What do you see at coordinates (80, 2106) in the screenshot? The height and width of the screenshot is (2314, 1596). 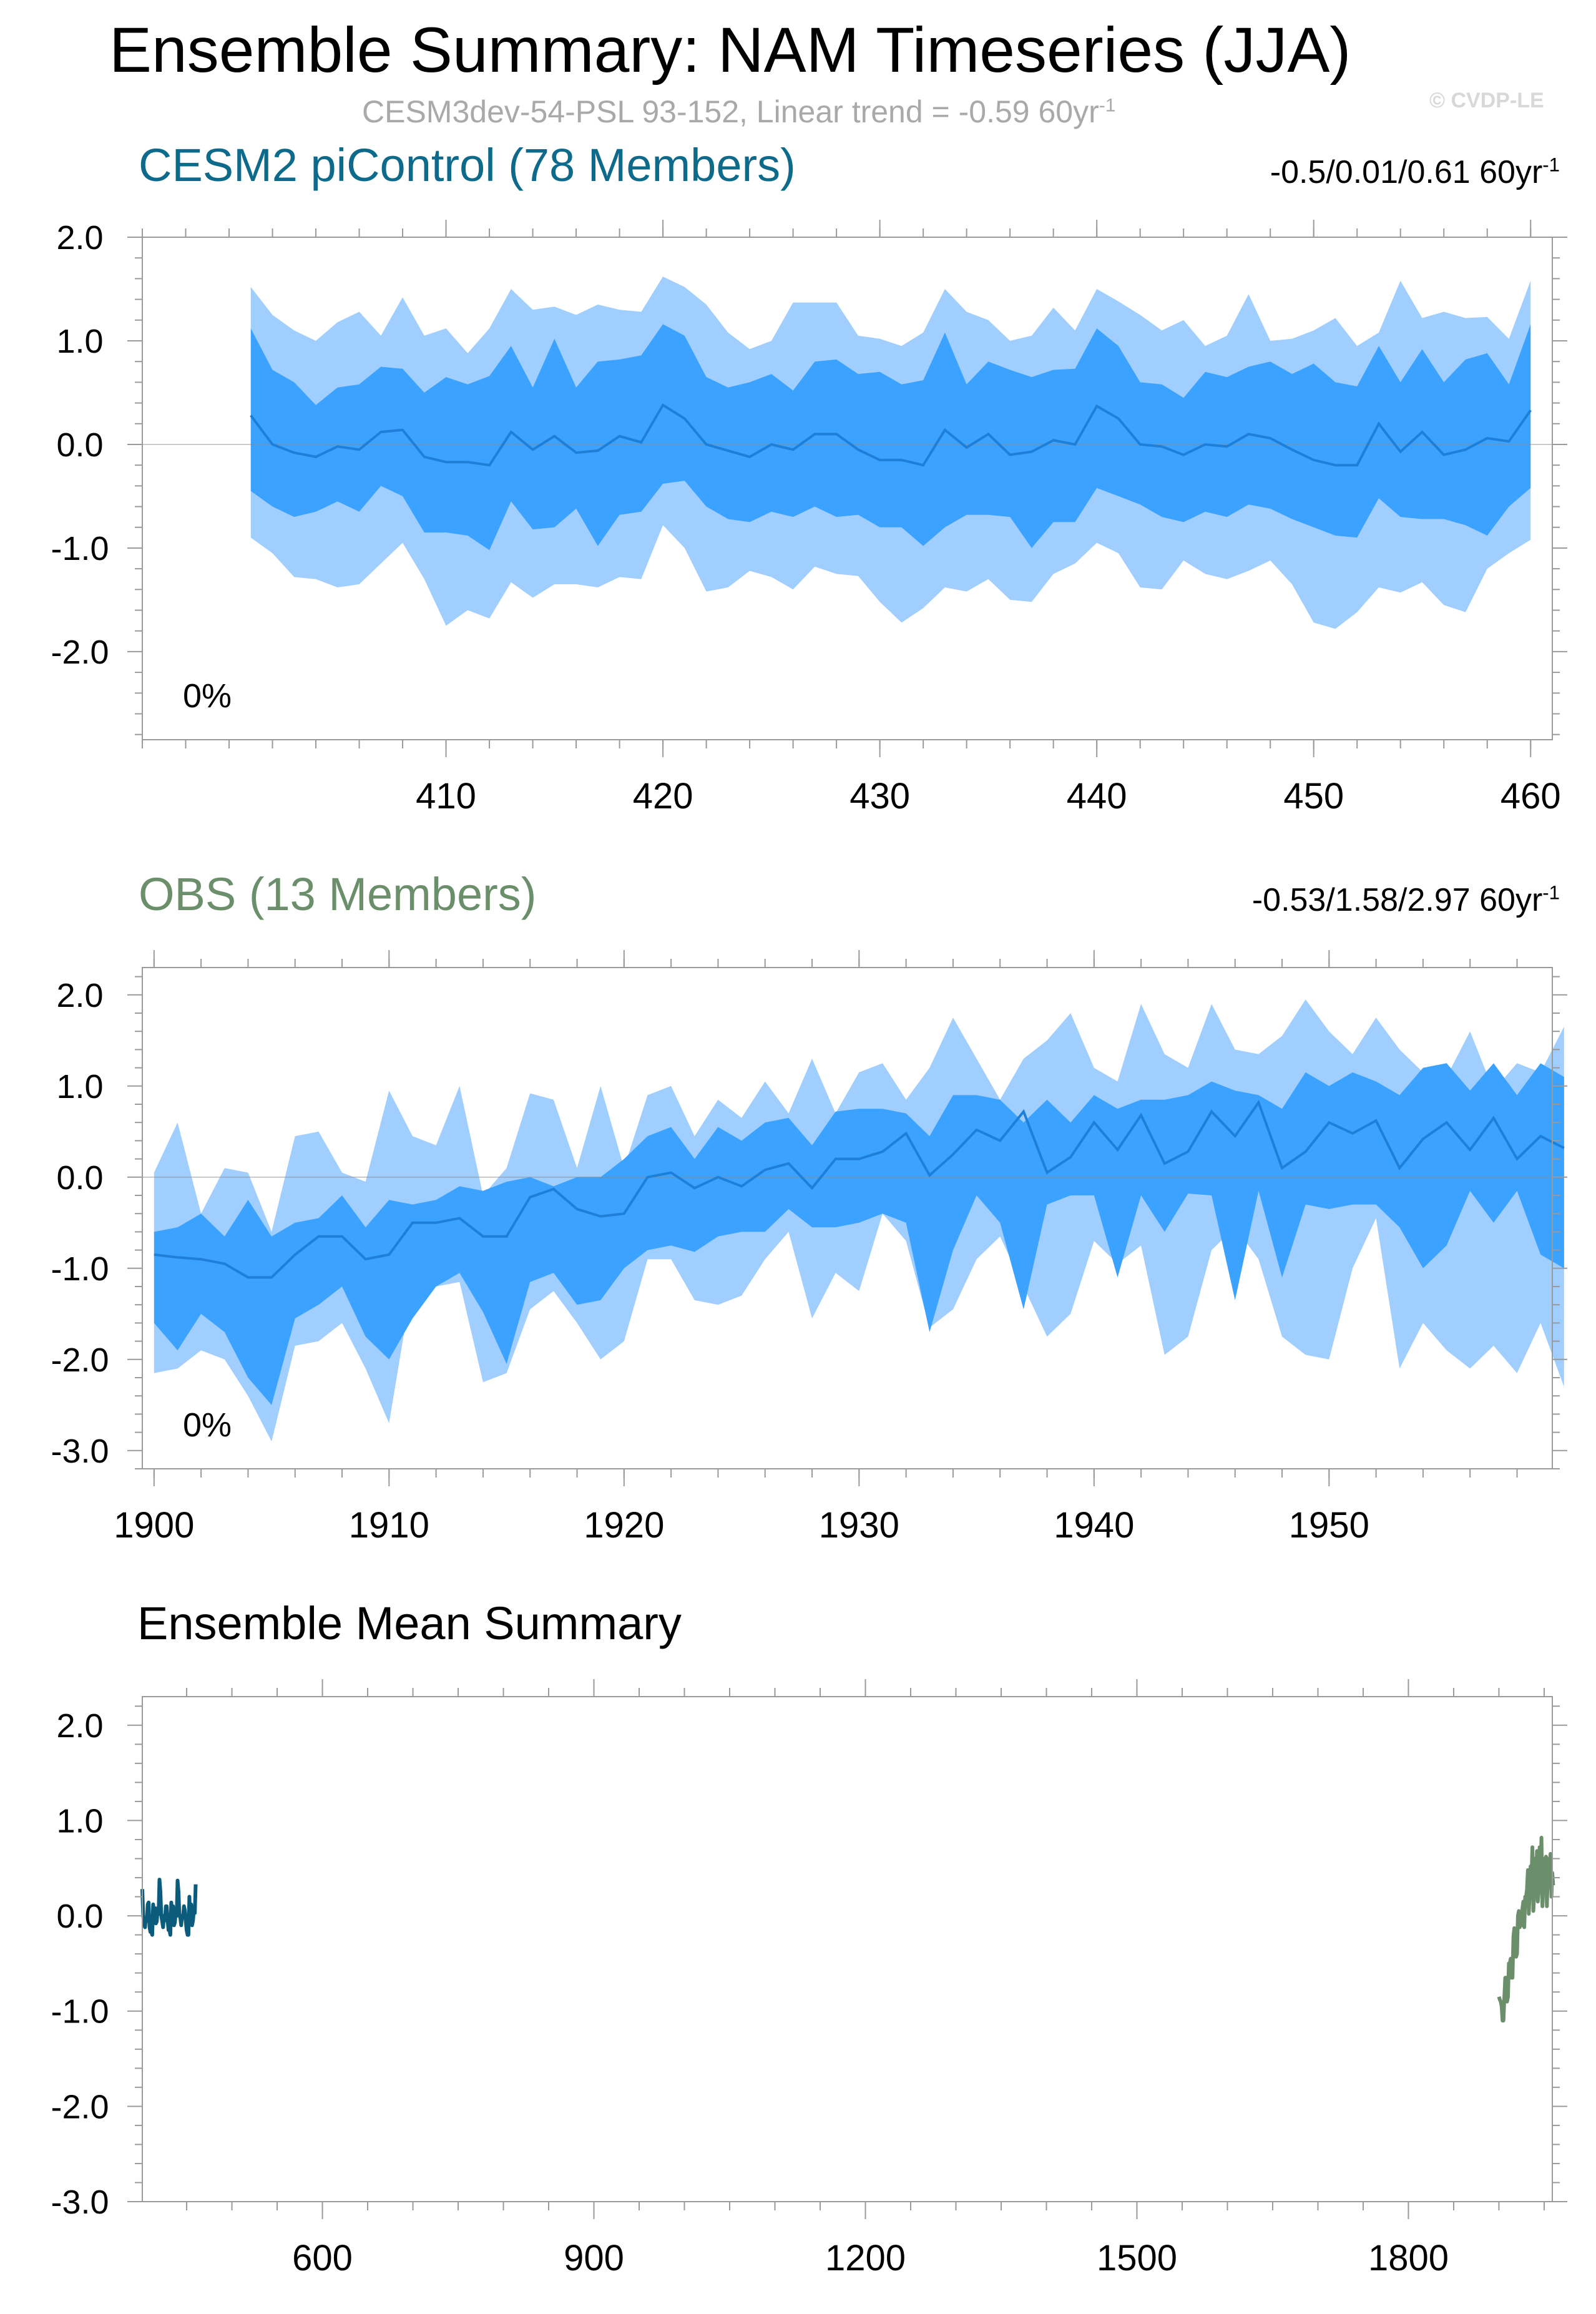 I see `panel3-ytick-label: -2.0` at bounding box center [80, 2106].